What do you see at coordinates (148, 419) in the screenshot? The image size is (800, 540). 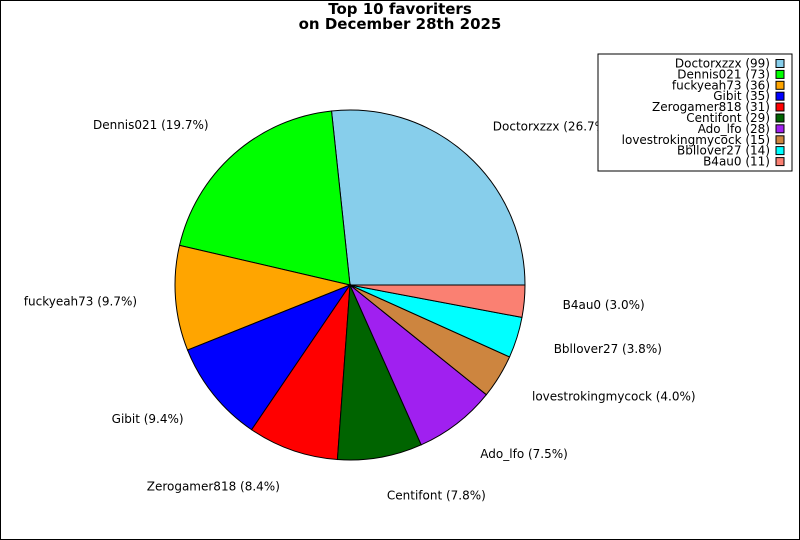 I see `slice-label-3: Gibit (9.4%)` at bounding box center [148, 419].